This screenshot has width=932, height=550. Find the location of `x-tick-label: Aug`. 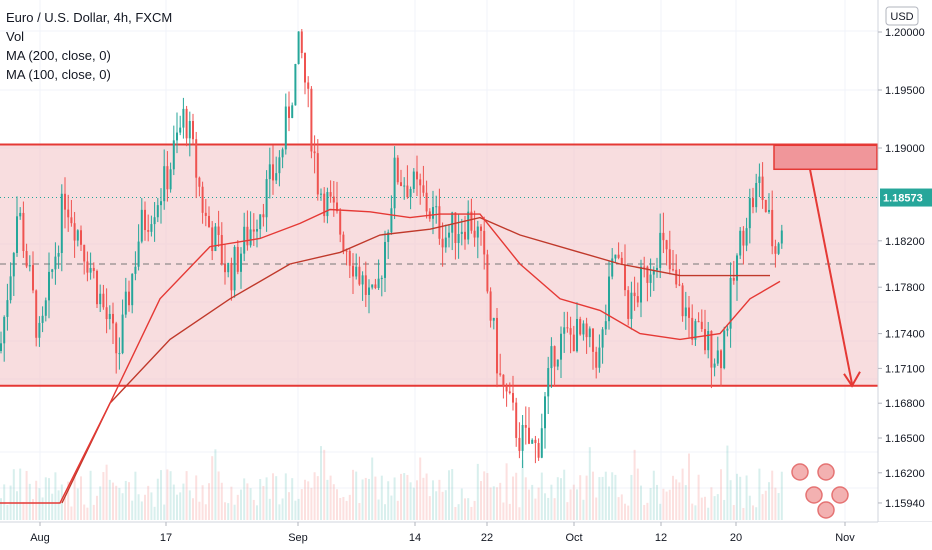

x-tick-label: Aug is located at coordinates (40, 538).